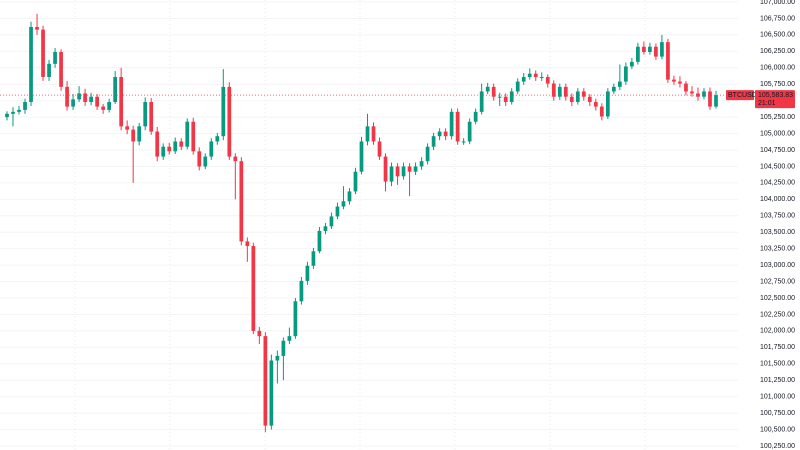 The width and height of the screenshot is (800, 450). What do you see at coordinates (777, 166) in the screenshot?
I see `y-tick-label: 104,500.00` at bounding box center [777, 166].